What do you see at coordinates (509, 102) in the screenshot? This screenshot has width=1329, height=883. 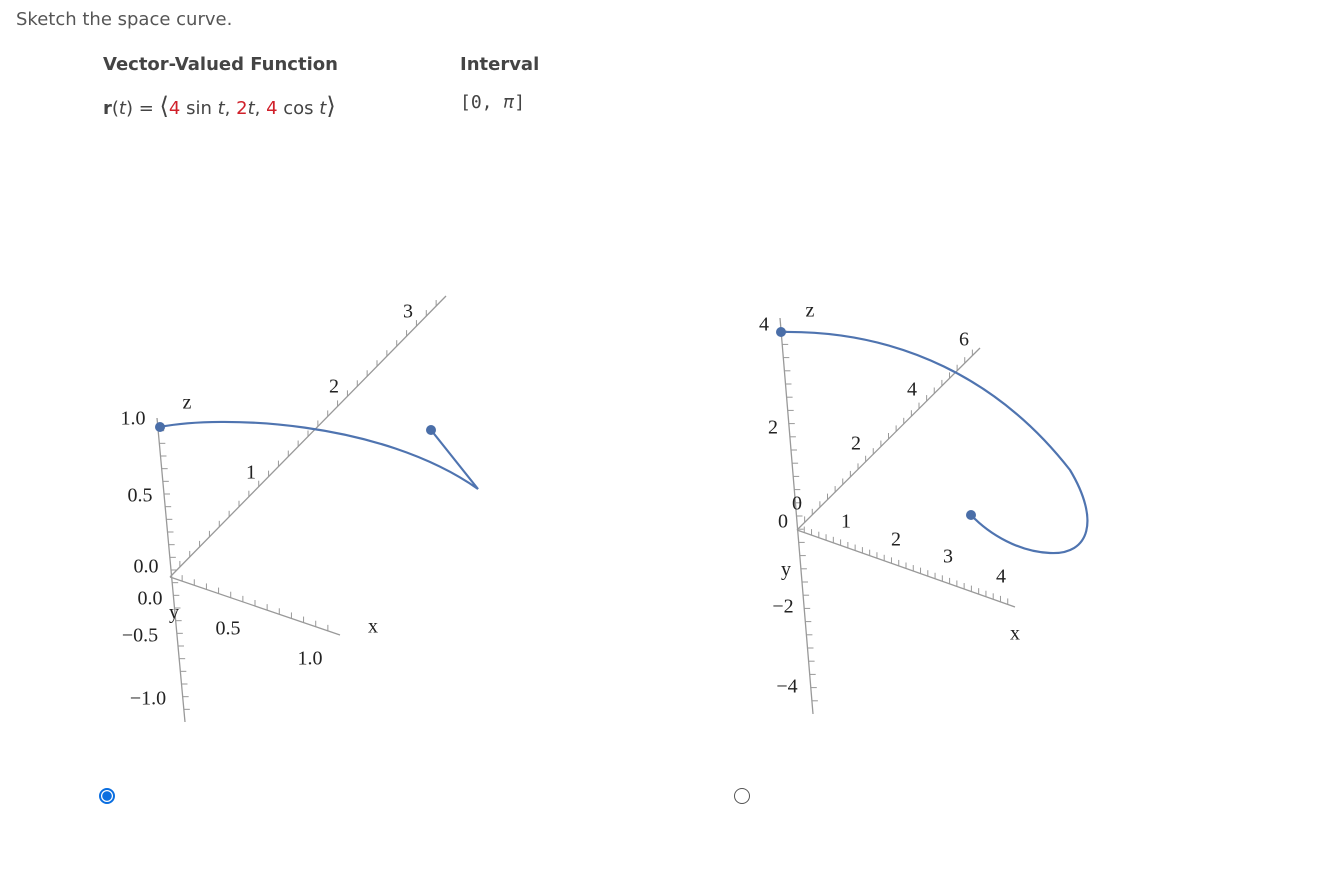 I see `iv-part: π` at bounding box center [509, 102].